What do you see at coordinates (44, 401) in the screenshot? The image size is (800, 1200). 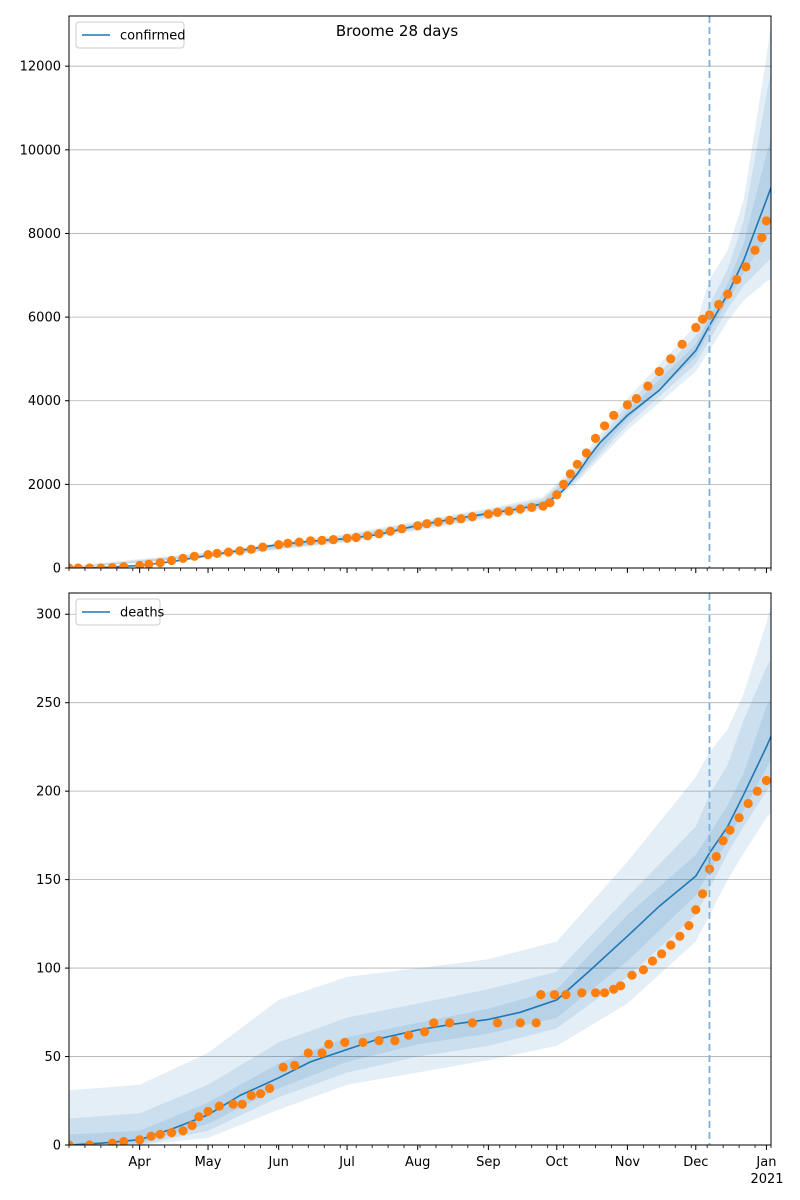 I see `y-tick-label: 4000` at bounding box center [44, 401].